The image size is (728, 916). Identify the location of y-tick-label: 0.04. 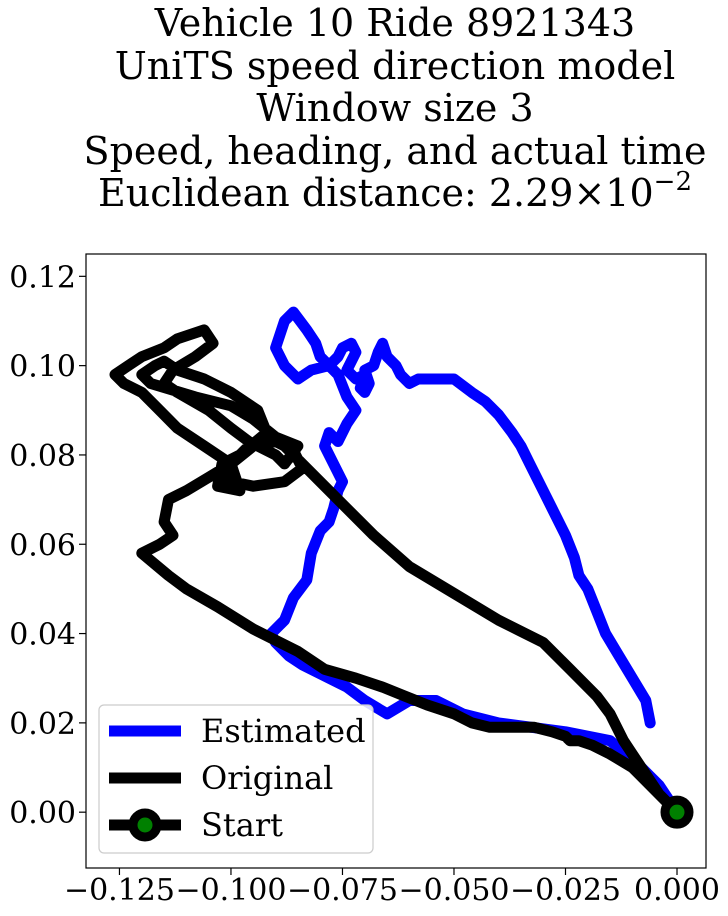
(42, 635).